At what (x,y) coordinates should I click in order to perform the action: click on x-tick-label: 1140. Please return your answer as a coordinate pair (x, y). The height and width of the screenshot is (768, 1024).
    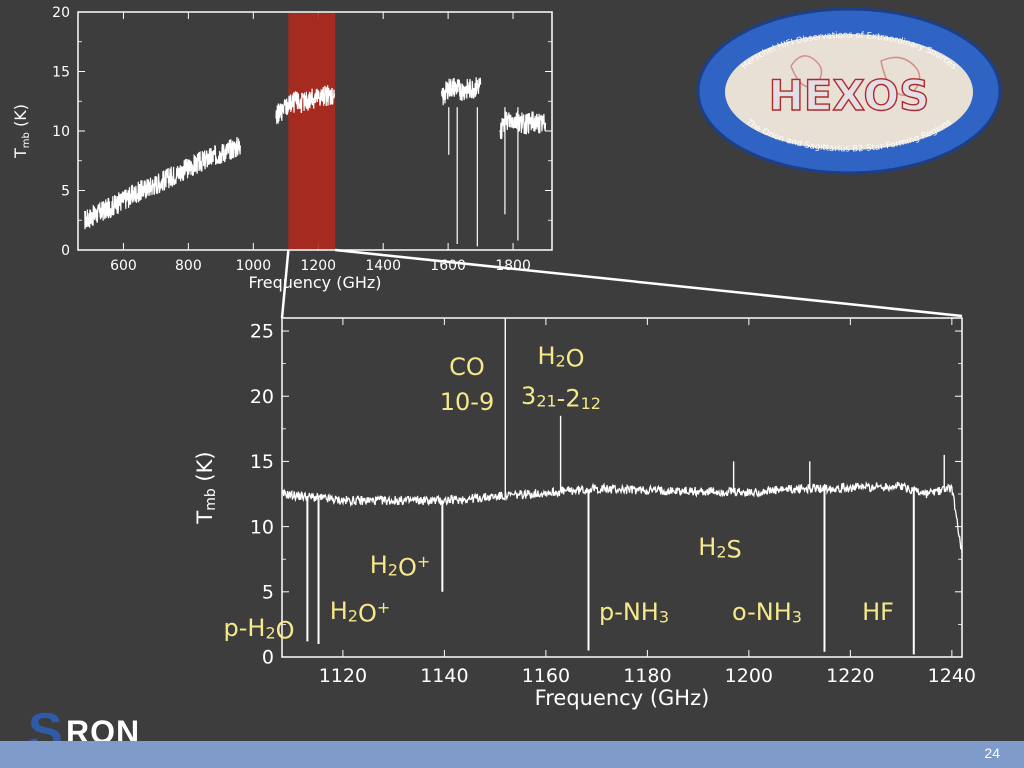
    Looking at the image, I should click on (444, 676).